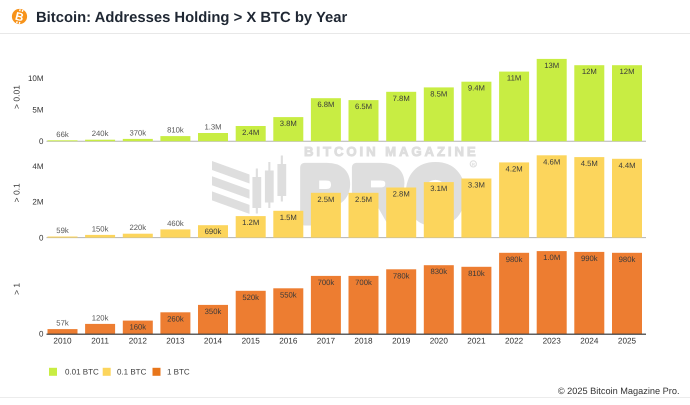 The width and height of the screenshot is (690, 405). Describe the element at coordinates (213, 311) in the screenshot. I see `svg-text: 350k` at that location.